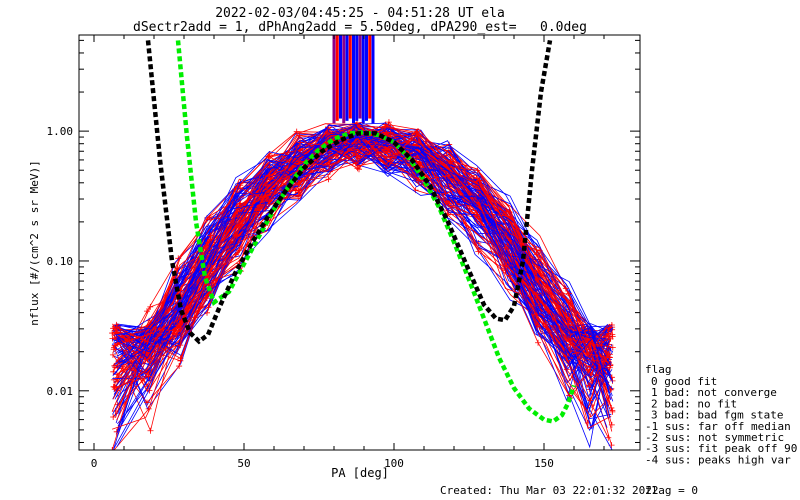  I want to click on created-timestamp: Created: Thu Mar 03 22:01:32 2022, so click(549, 490).